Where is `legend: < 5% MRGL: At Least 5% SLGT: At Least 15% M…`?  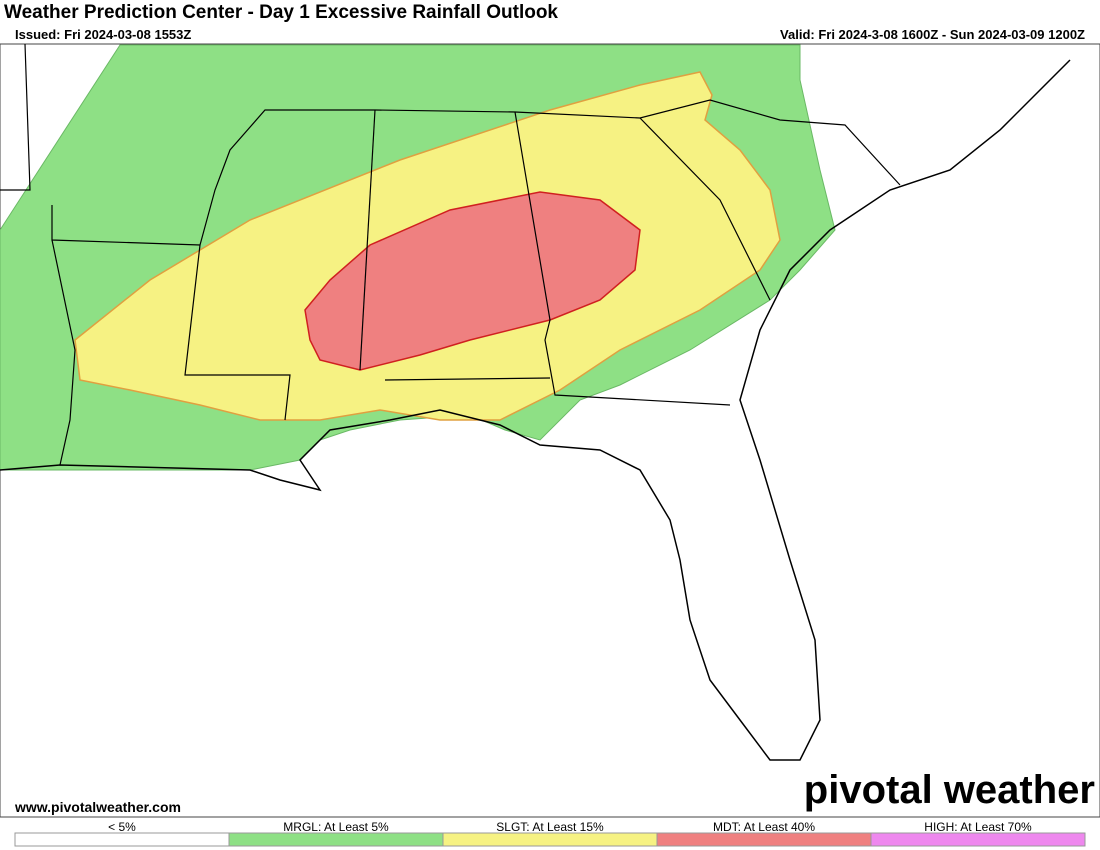 legend: < 5% MRGL: At Least 5% SLGT: At Least 15% M… is located at coordinates (550, 833).